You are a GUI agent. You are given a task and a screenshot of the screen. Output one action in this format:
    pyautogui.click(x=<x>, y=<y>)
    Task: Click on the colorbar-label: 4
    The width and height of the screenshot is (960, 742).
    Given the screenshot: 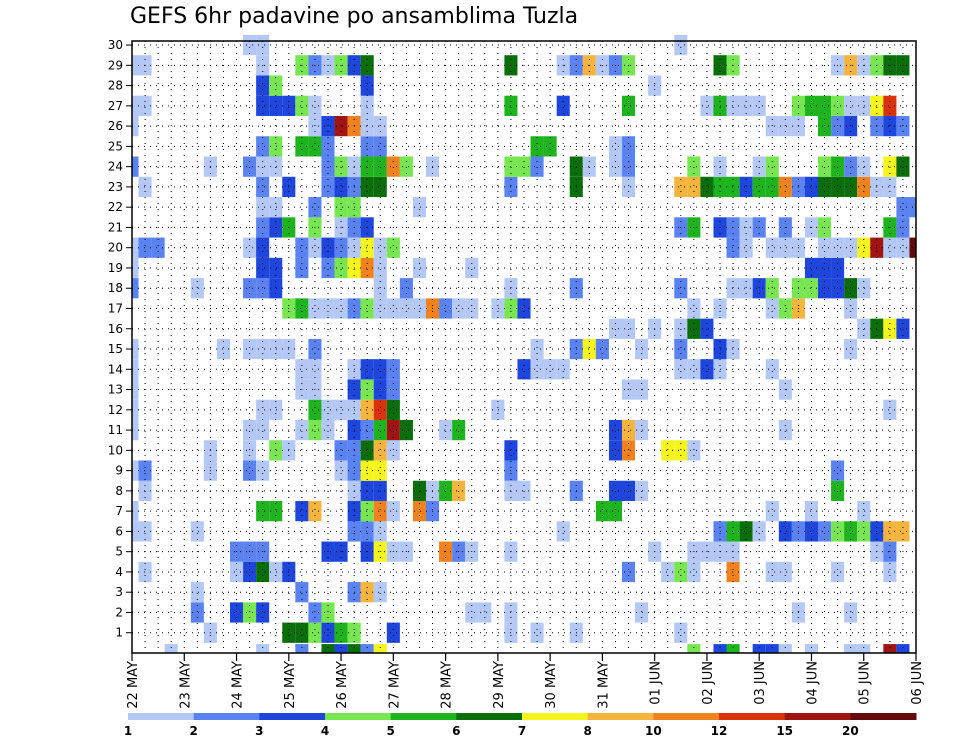 What is the action you would take?
    pyautogui.click(x=325, y=731)
    